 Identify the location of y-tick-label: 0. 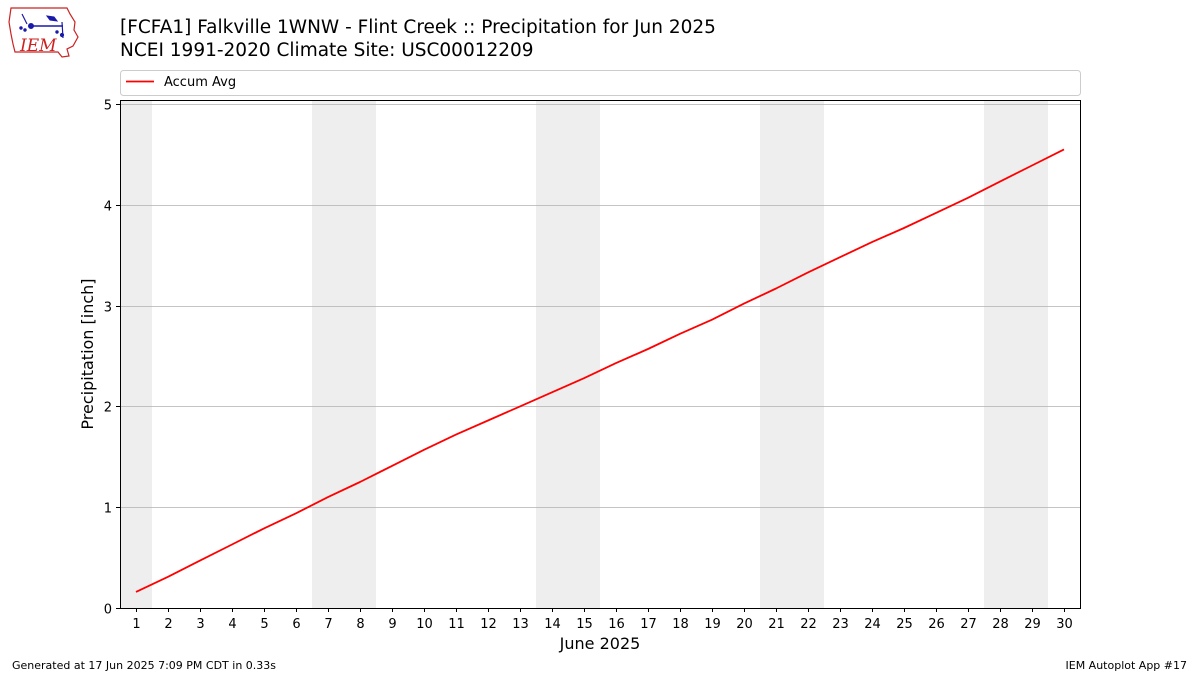
(108, 610).